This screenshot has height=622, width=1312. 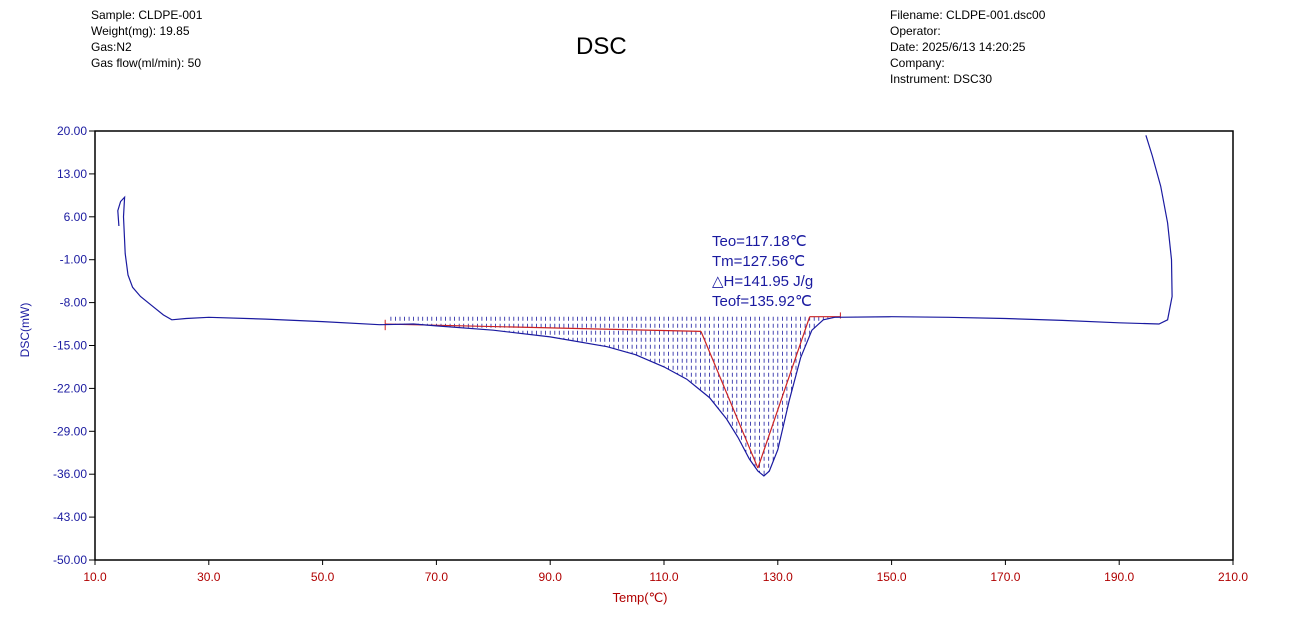 I want to click on integration-hatch, so click(x=614, y=396).